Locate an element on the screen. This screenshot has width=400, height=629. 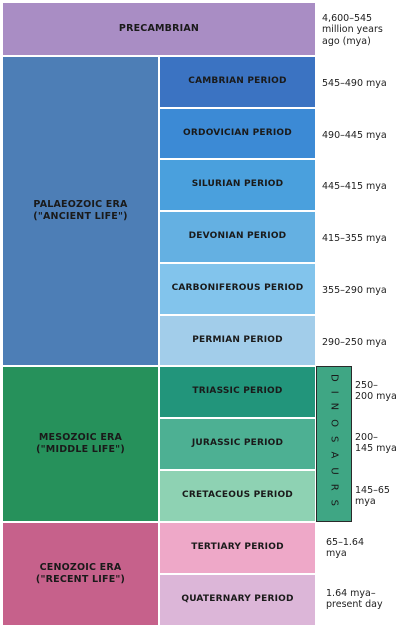
dinosaurs-label: DINOSAURS is located at coordinates (334, 444).